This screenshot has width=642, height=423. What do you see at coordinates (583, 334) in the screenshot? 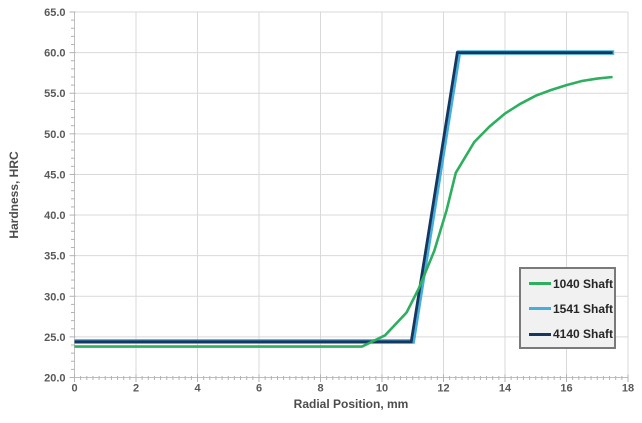
I see `legend-label-4140: 4140 Shaft` at bounding box center [583, 334].